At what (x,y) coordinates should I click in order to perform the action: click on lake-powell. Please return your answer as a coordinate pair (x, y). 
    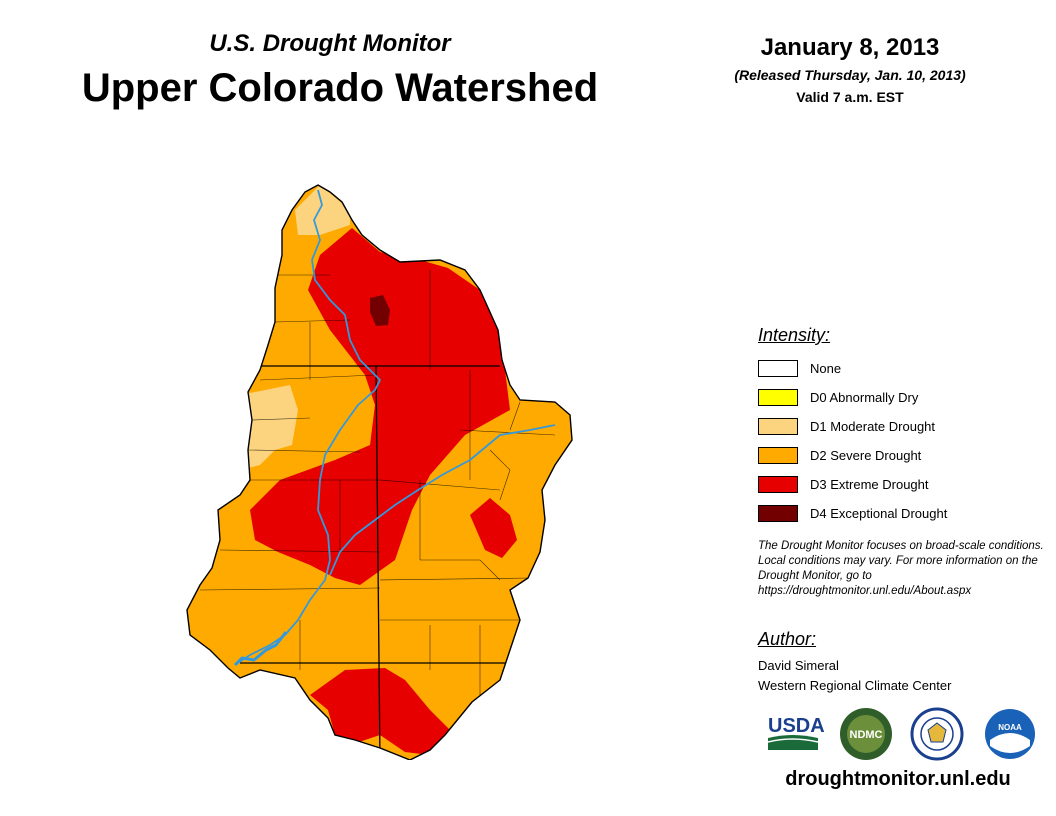
    Looking at the image, I should click on (260, 649).